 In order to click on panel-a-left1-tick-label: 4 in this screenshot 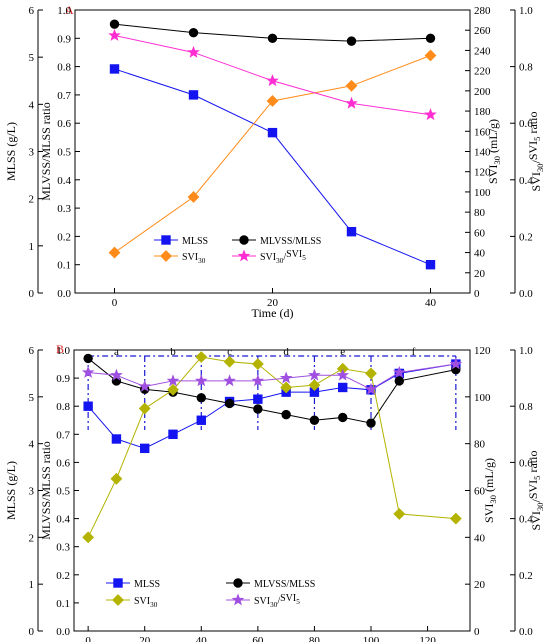, I will do `click(32, 105)`.